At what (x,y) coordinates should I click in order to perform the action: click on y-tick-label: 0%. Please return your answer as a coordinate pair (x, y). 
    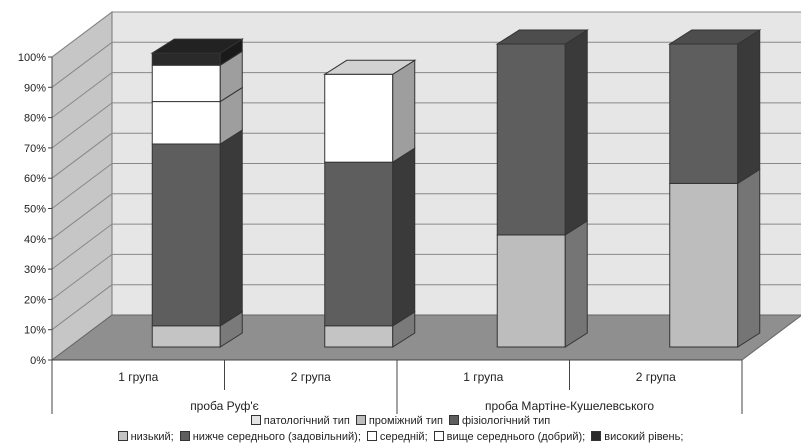
    Looking at the image, I should click on (38, 361).